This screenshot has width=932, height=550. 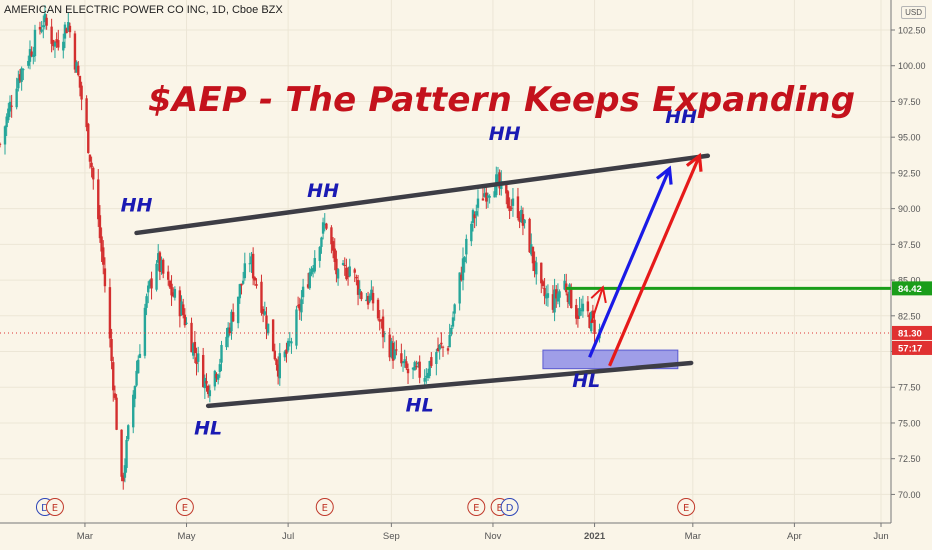 What do you see at coordinates (880, 536) in the screenshot?
I see `time-tick-label: Jun` at bounding box center [880, 536].